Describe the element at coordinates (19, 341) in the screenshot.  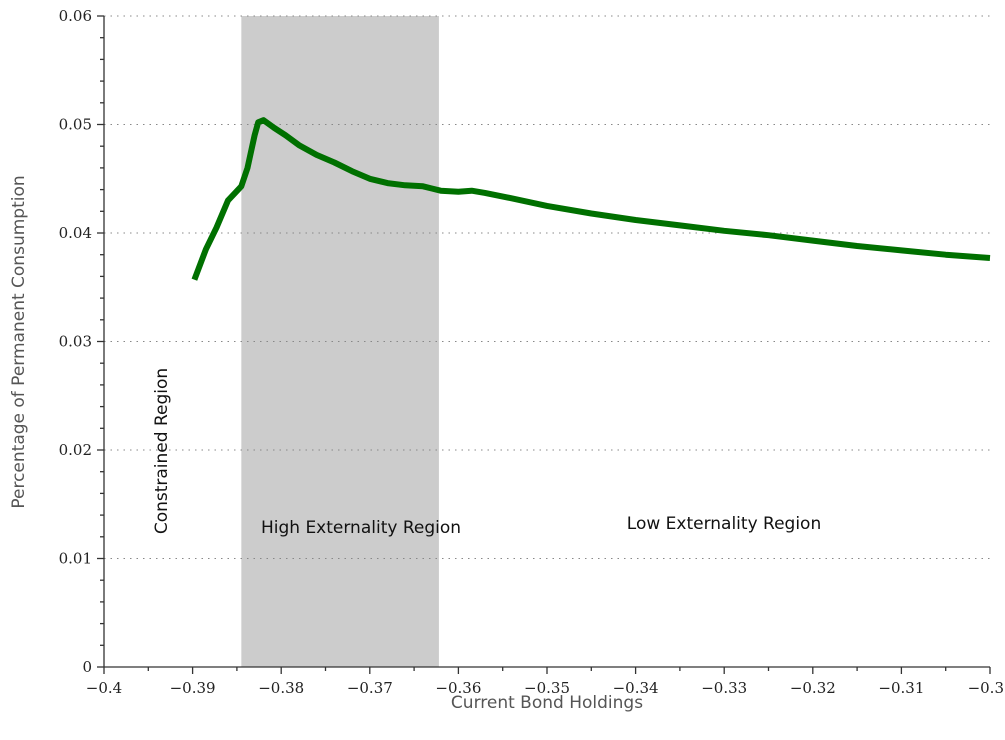
I see `y-axis-title: Percentage of Permanent Consumption` at that location.